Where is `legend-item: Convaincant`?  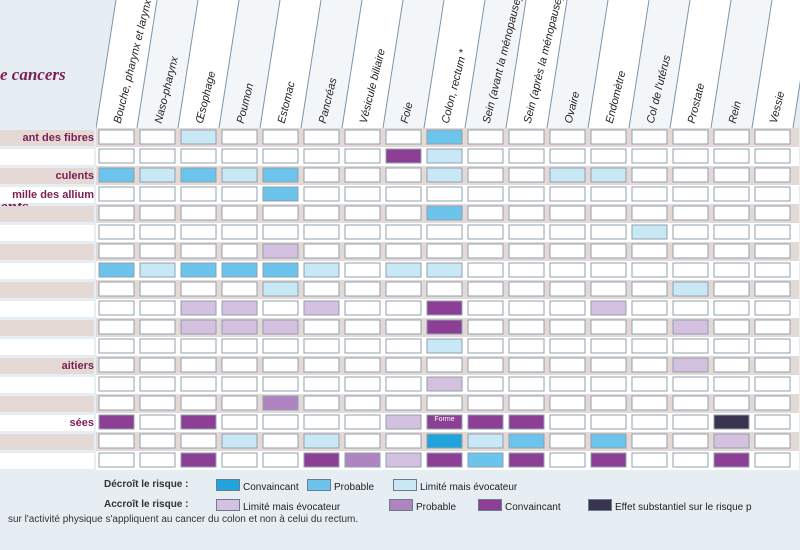 legend-item: Convaincant is located at coordinates (257, 486).